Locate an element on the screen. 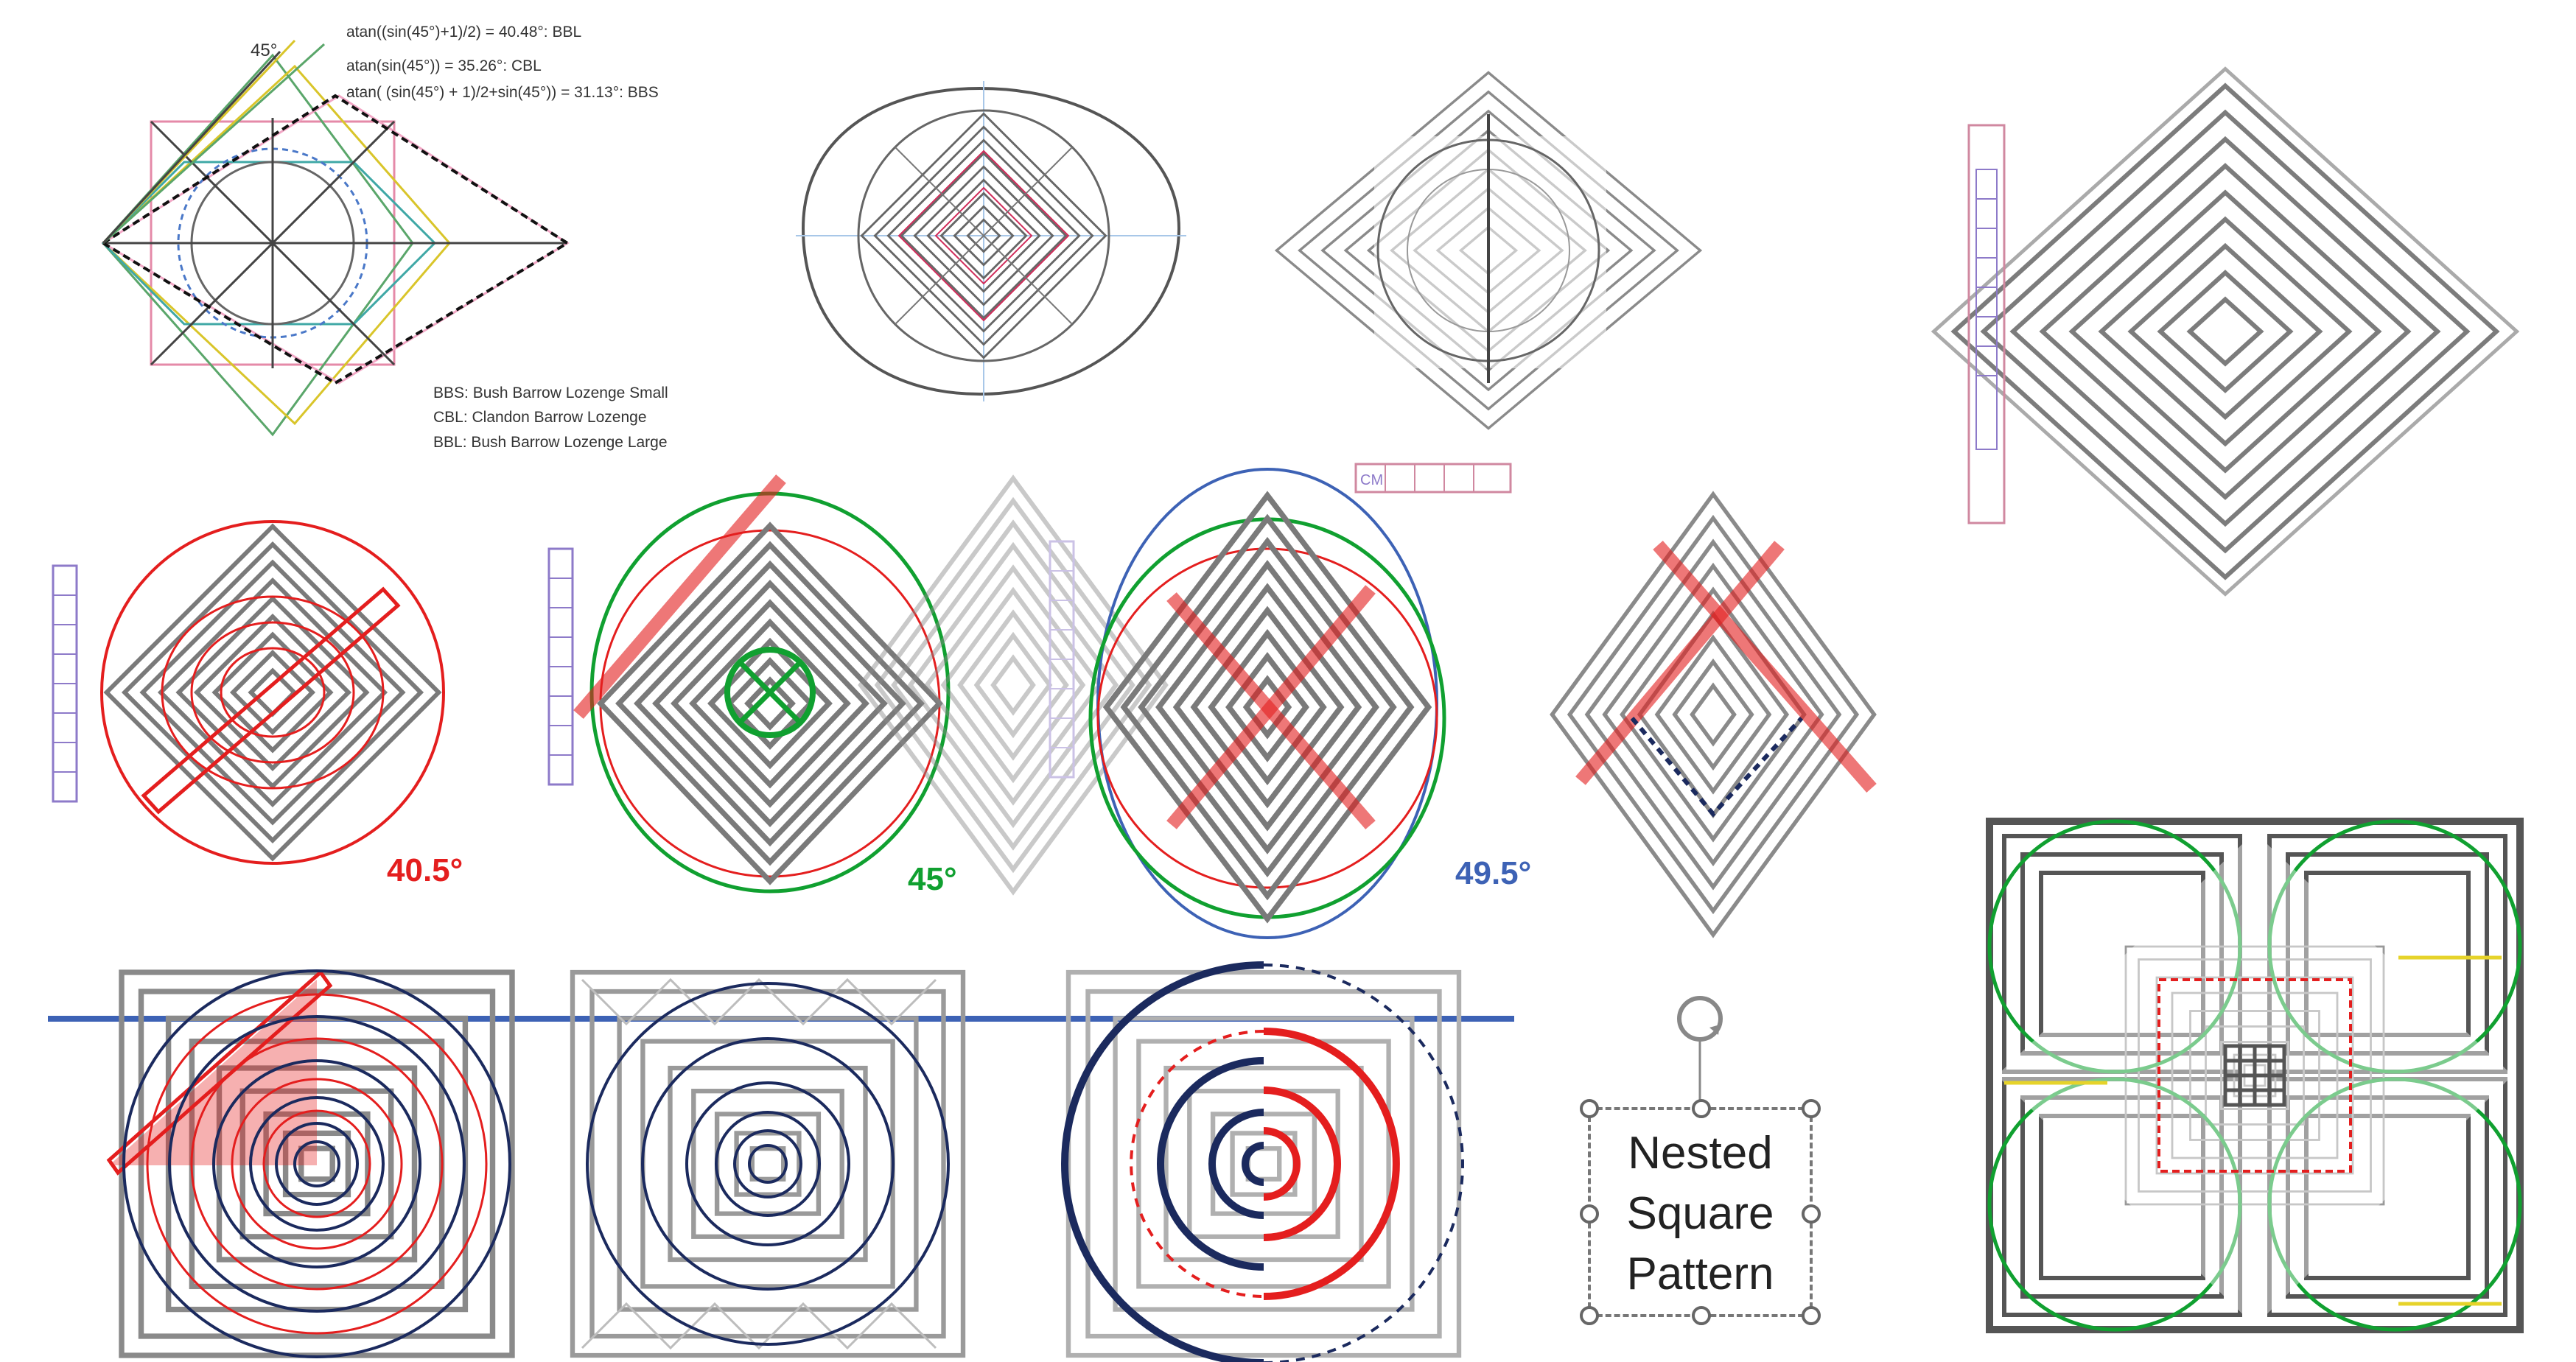 The image size is (2576, 1362). resize-handle-bottom is located at coordinates (1701, 1315).